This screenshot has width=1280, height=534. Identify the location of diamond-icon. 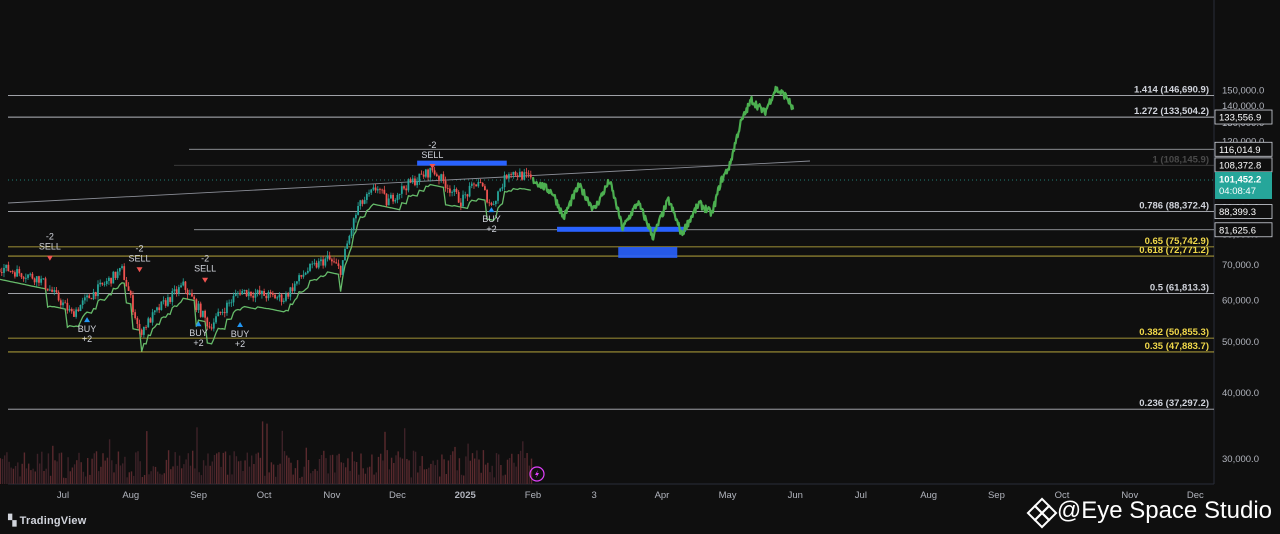
(1042, 513).